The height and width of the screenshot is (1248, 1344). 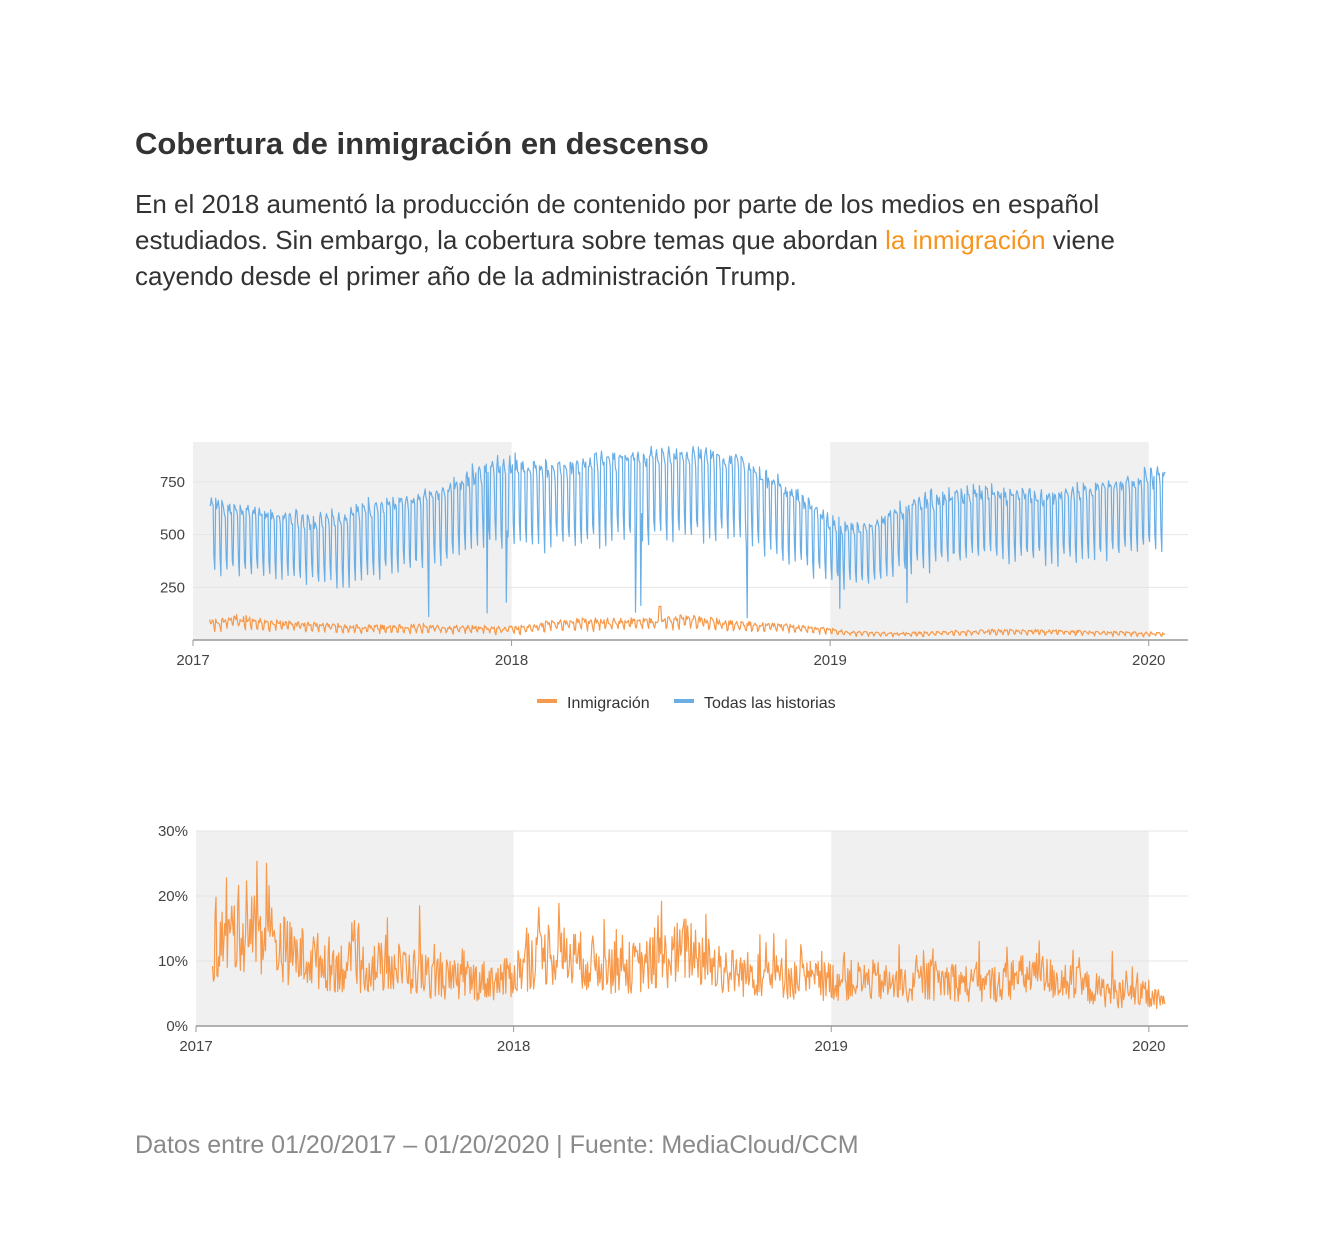 I want to click on y-tick-label: 500, so click(x=172, y=535).